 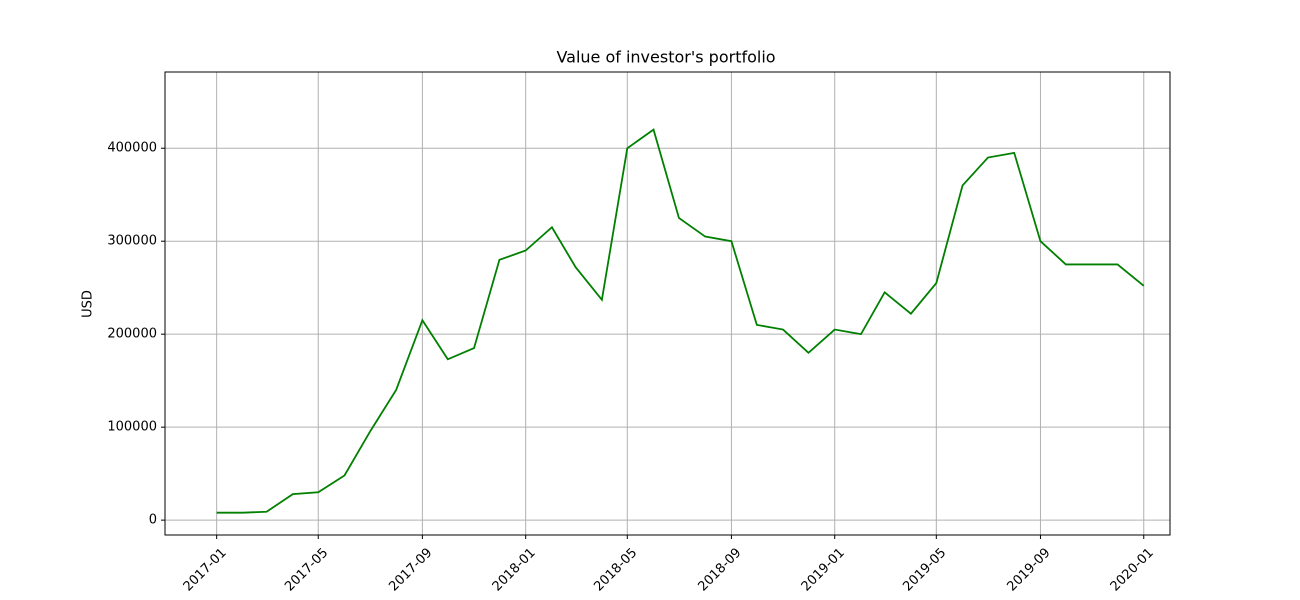 I want to click on x-tick-label: 2018-09, so click(x=719, y=569).